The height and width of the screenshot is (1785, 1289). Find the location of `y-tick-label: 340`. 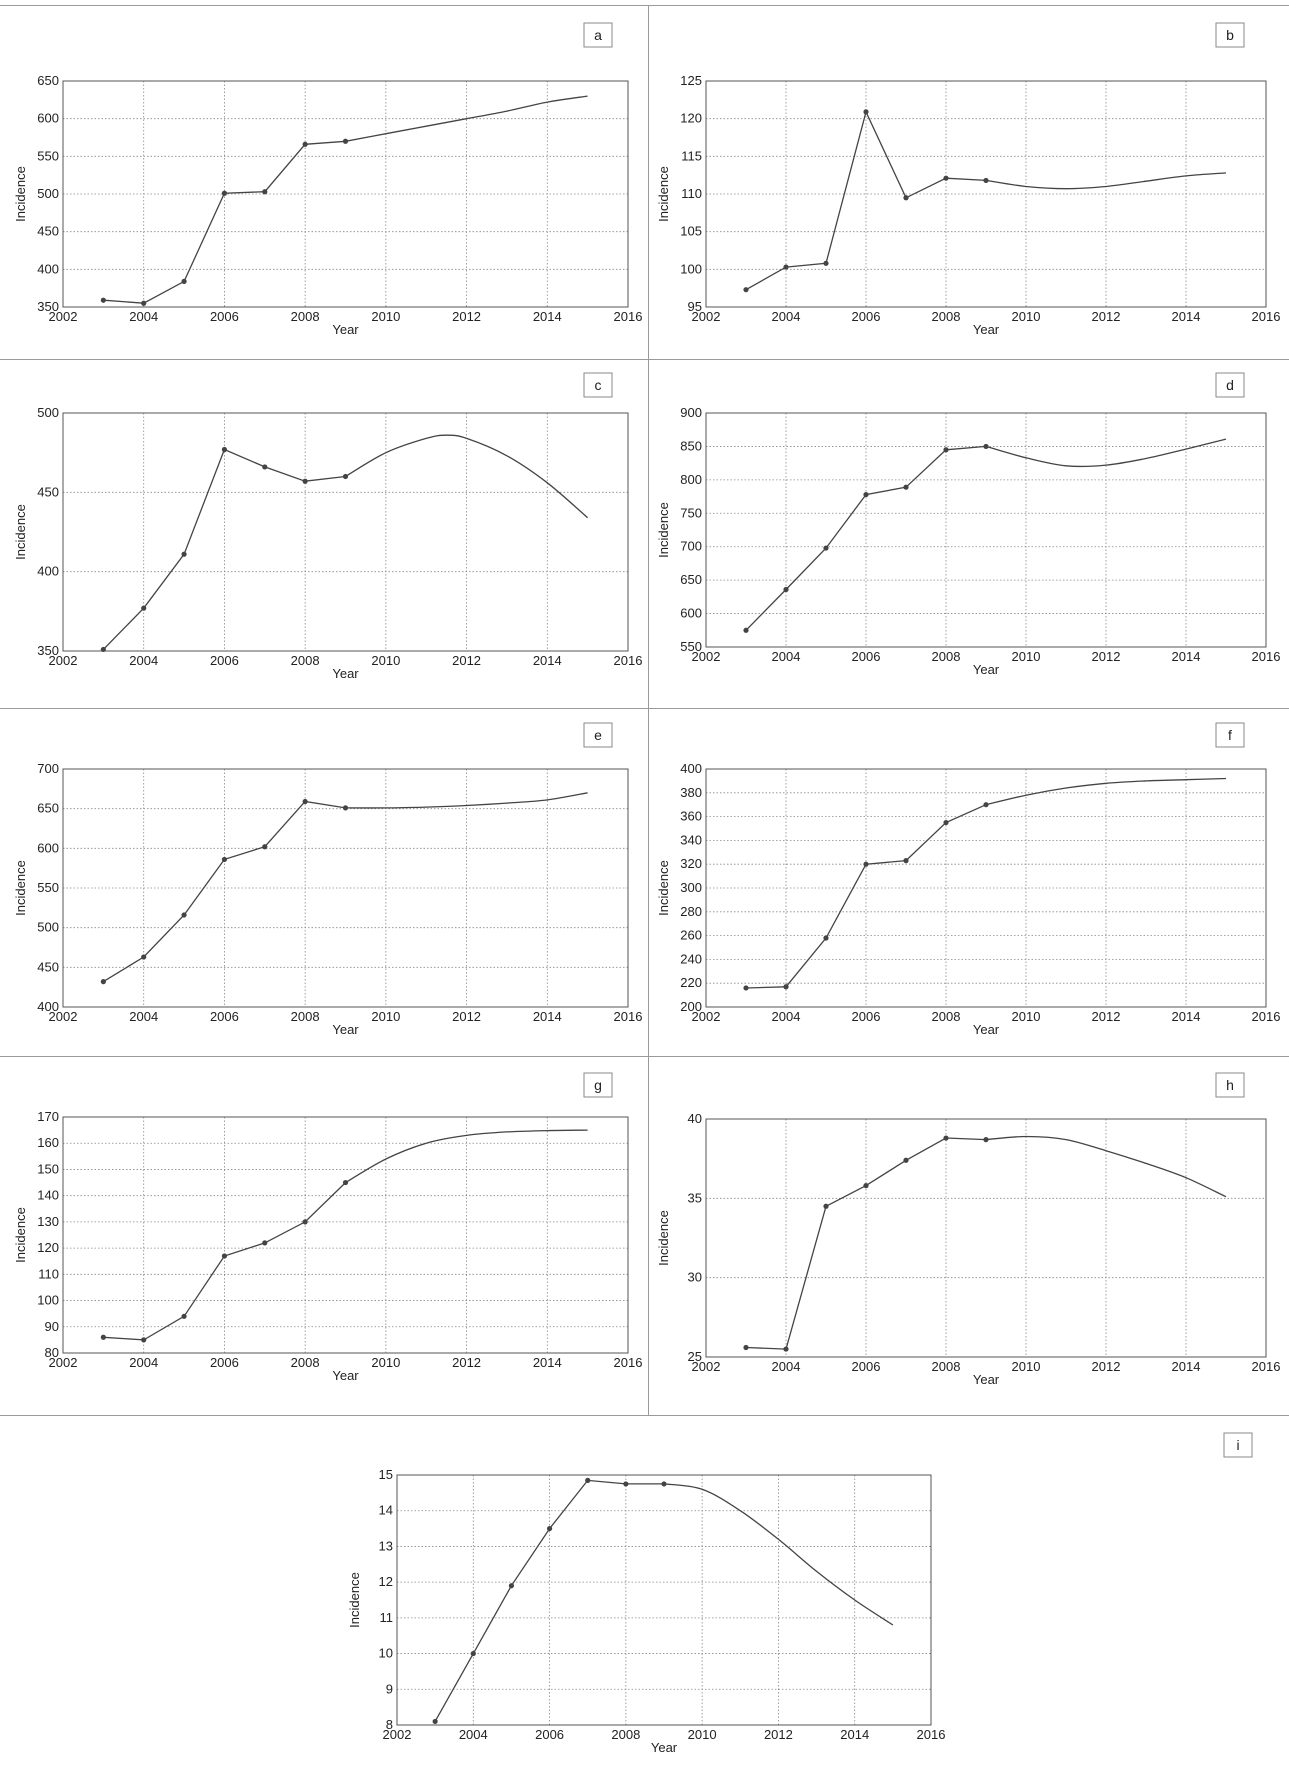

y-tick-label: 340 is located at coordinates (691, 839).